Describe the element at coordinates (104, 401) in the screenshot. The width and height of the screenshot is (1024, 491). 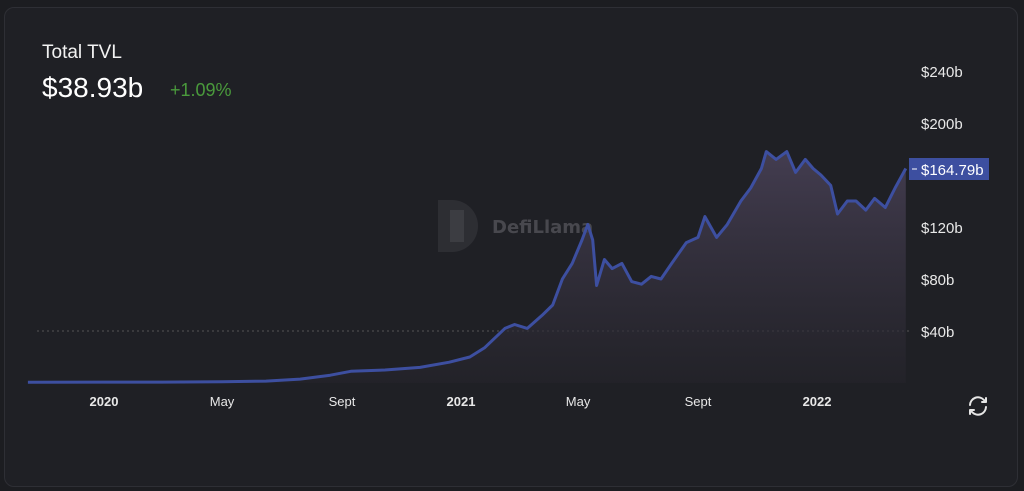
I see `x-tick-label: 2020` at that location.